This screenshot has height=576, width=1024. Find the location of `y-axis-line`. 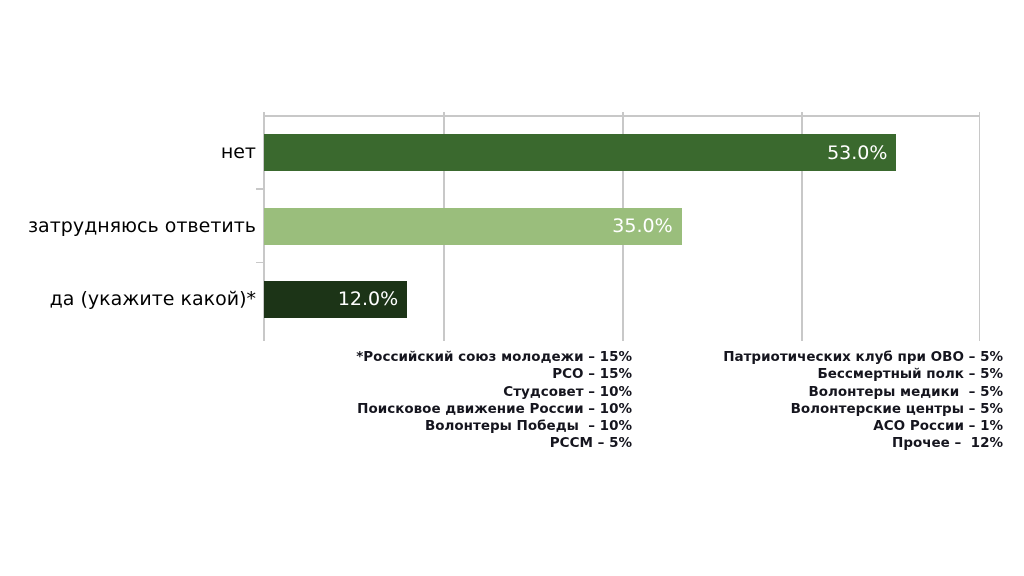

y-axis-line is located at coordinates (264, 226).